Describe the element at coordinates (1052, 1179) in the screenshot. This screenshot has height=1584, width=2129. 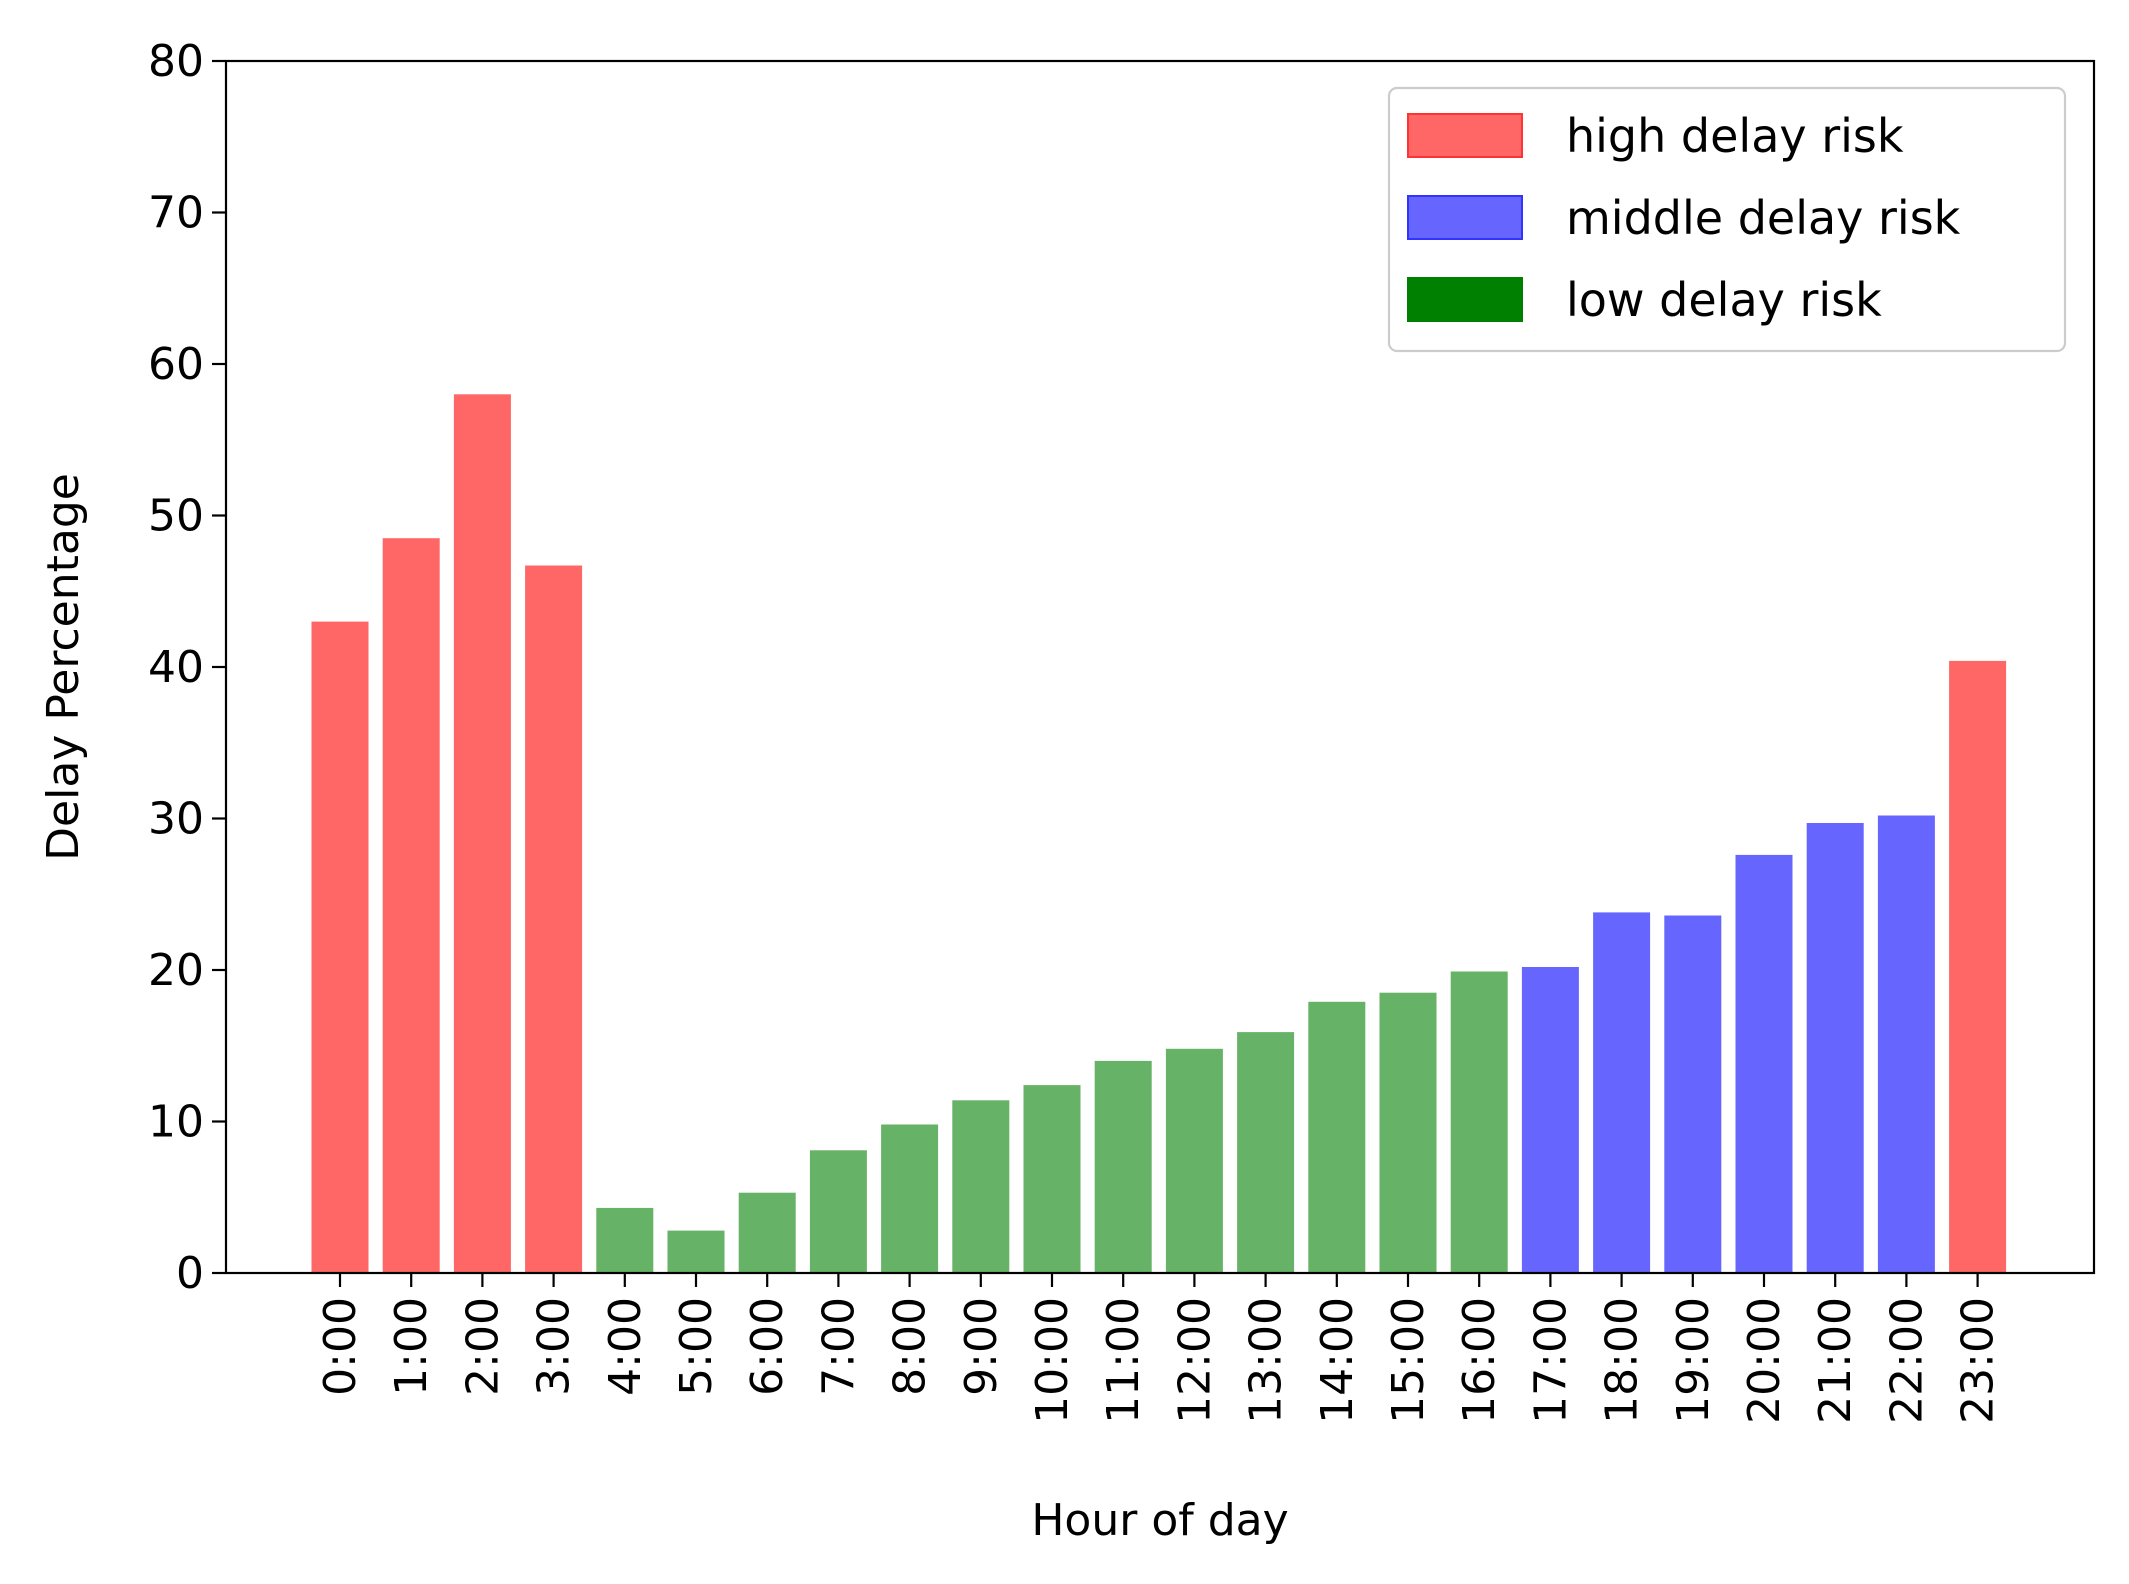
I see `bar-10:00` at that location.